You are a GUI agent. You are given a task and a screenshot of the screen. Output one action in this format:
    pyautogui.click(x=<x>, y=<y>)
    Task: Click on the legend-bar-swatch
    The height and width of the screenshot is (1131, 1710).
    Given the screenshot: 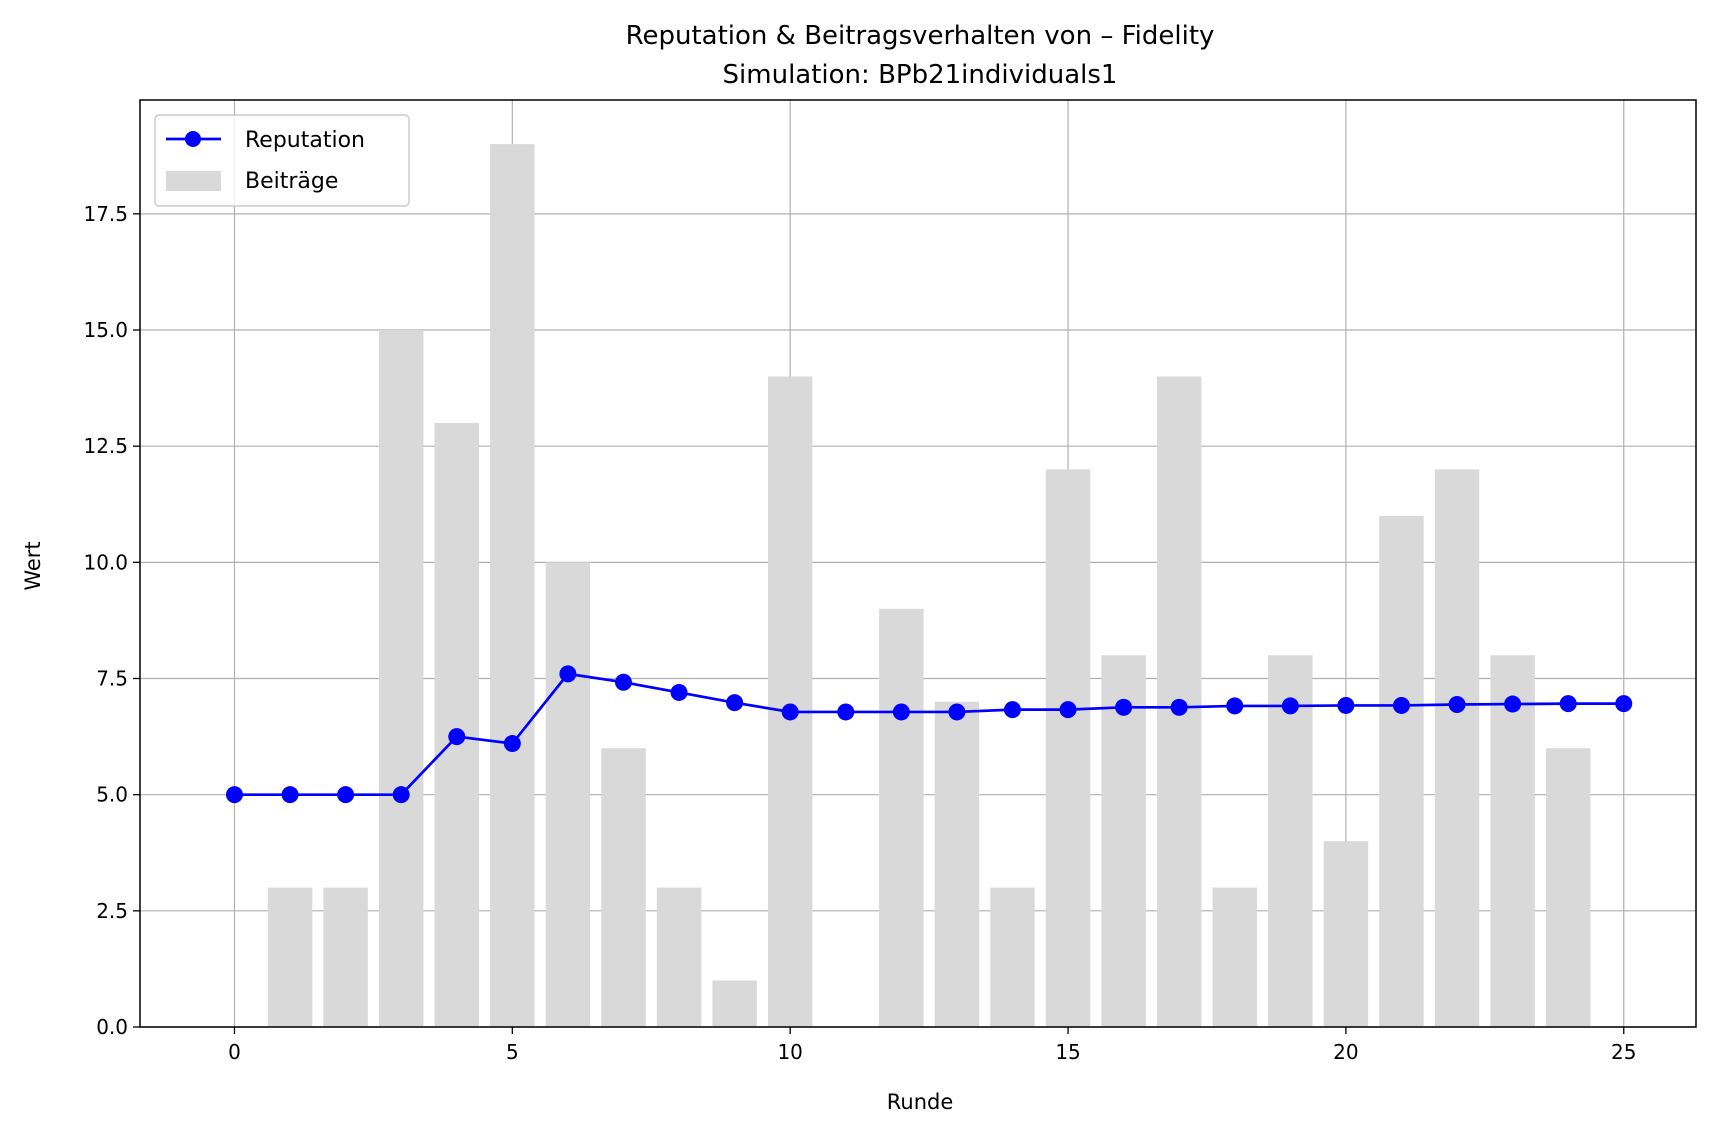 What is the action you would take?
    pyautogui.click(x=193, y=181)
    